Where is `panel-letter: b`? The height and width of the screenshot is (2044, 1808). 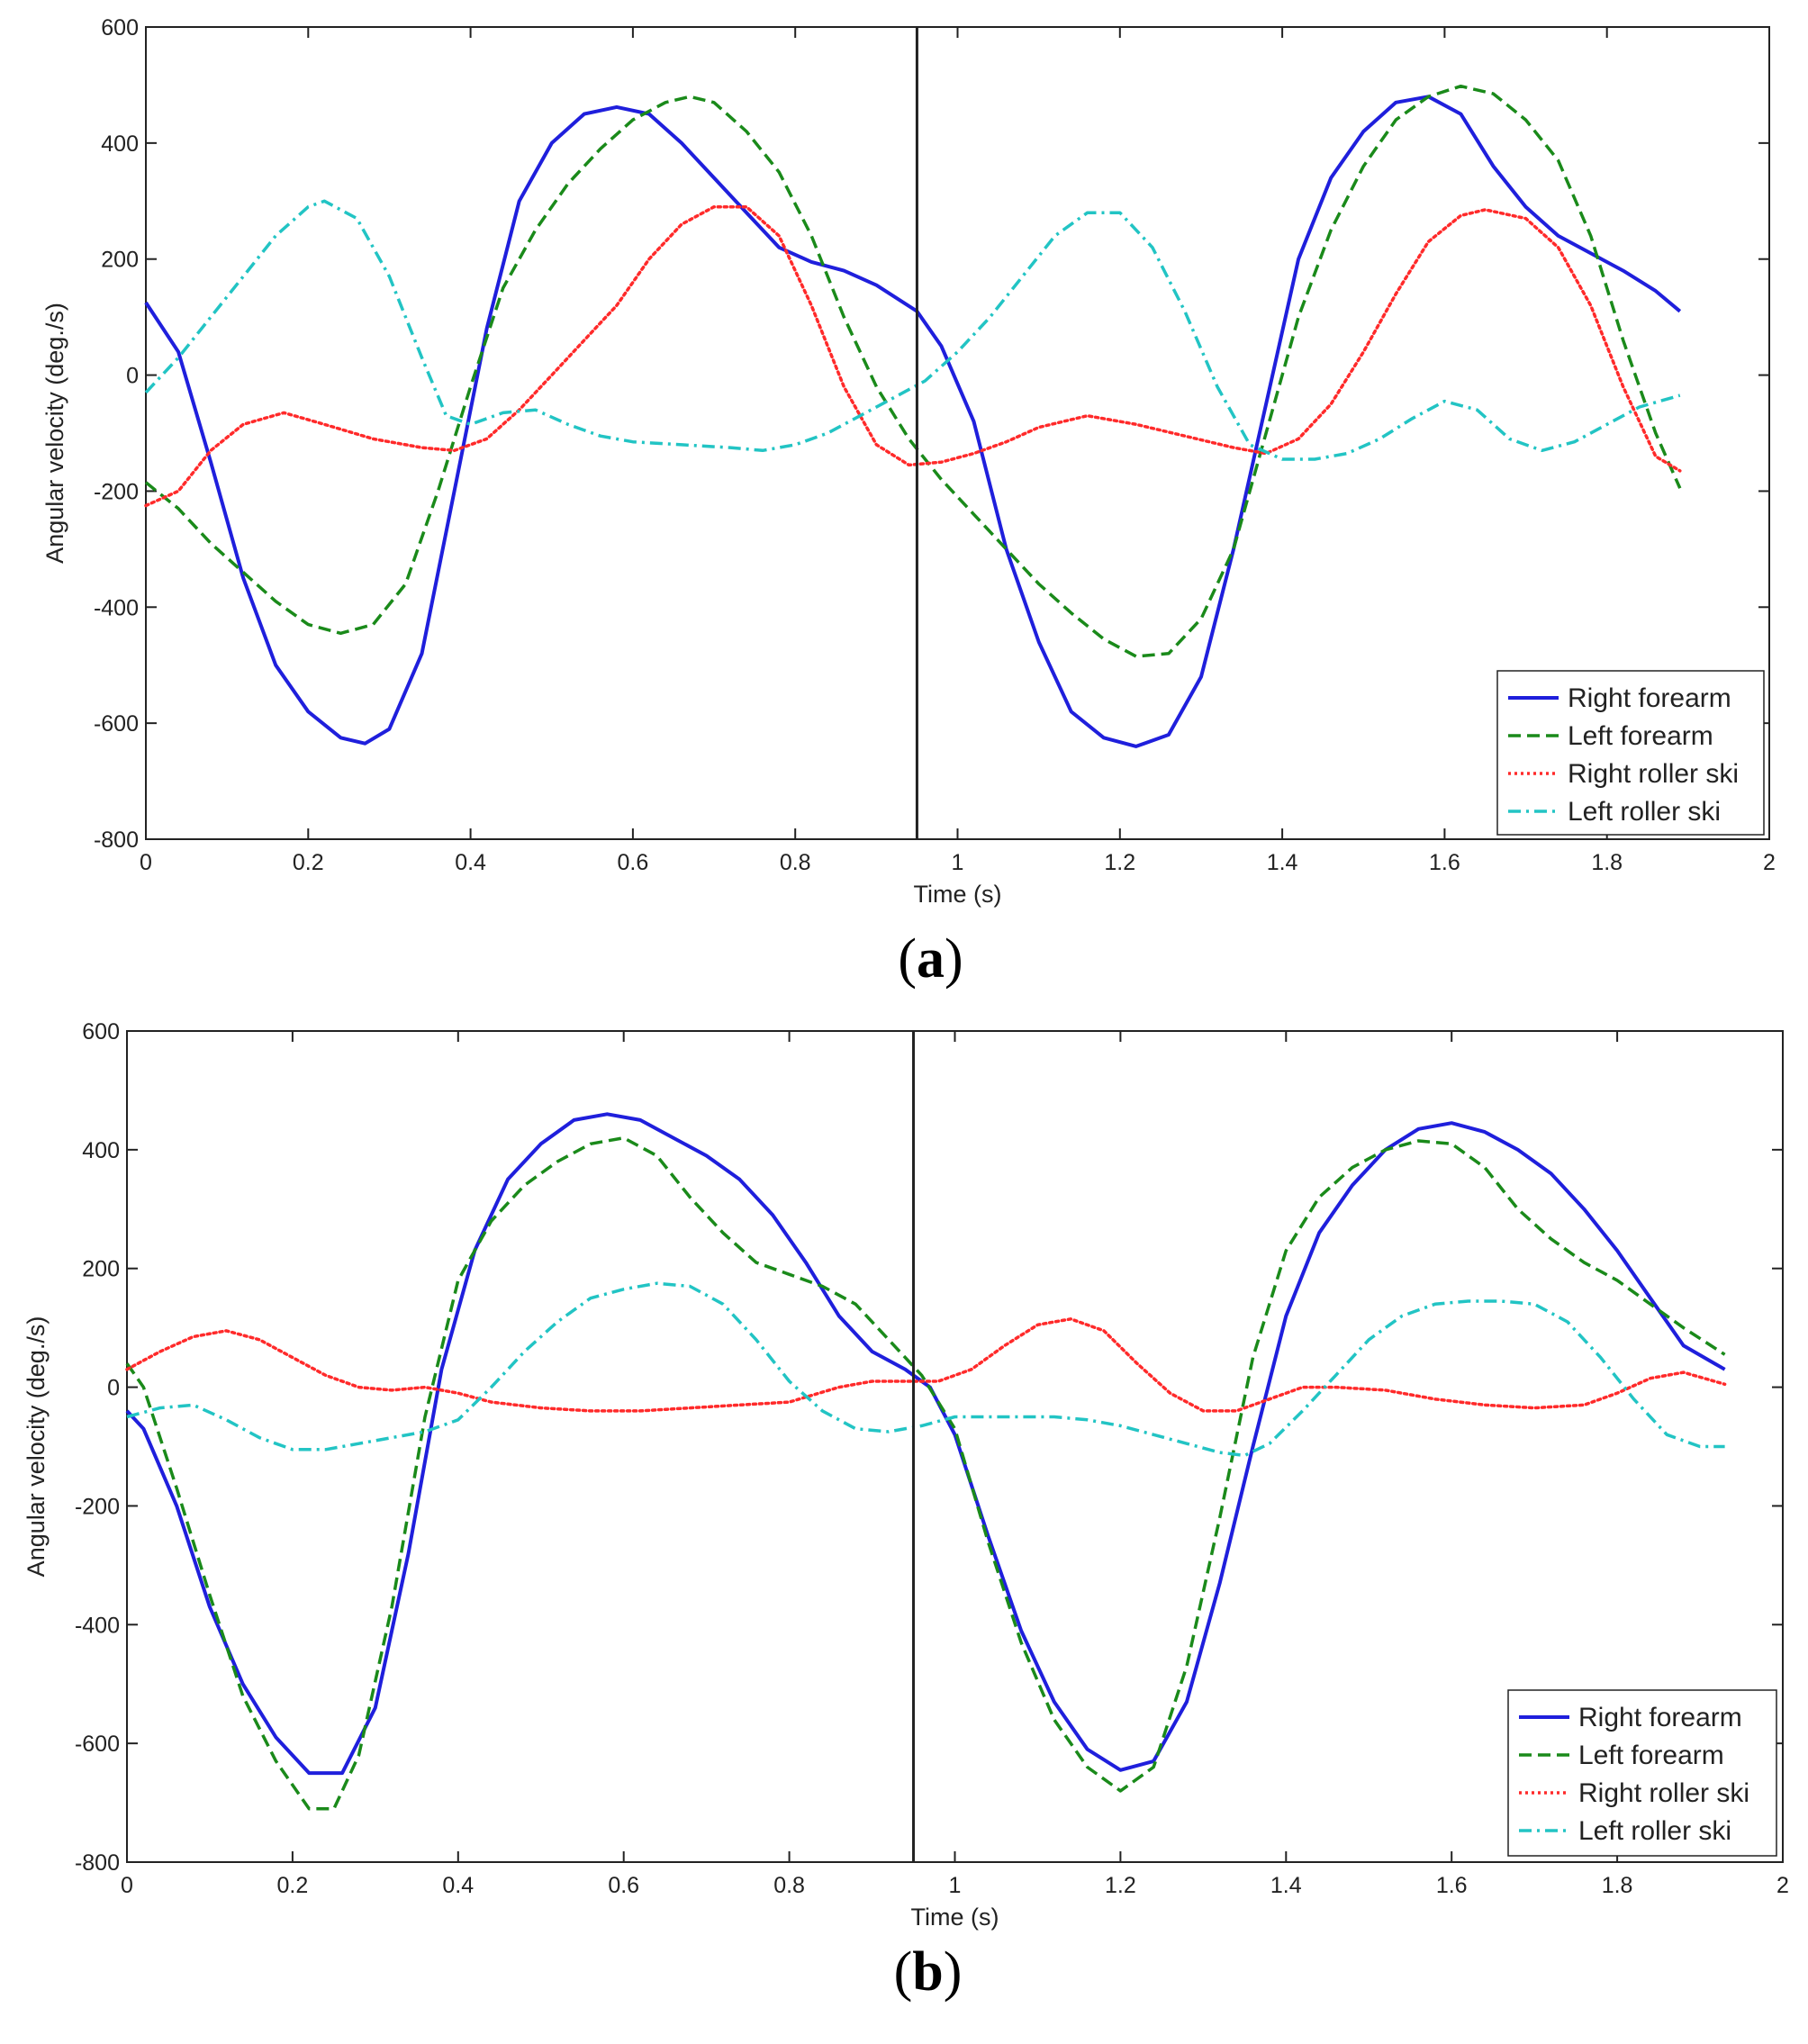 panel-letter: b is located at coordinates (927, 1972).